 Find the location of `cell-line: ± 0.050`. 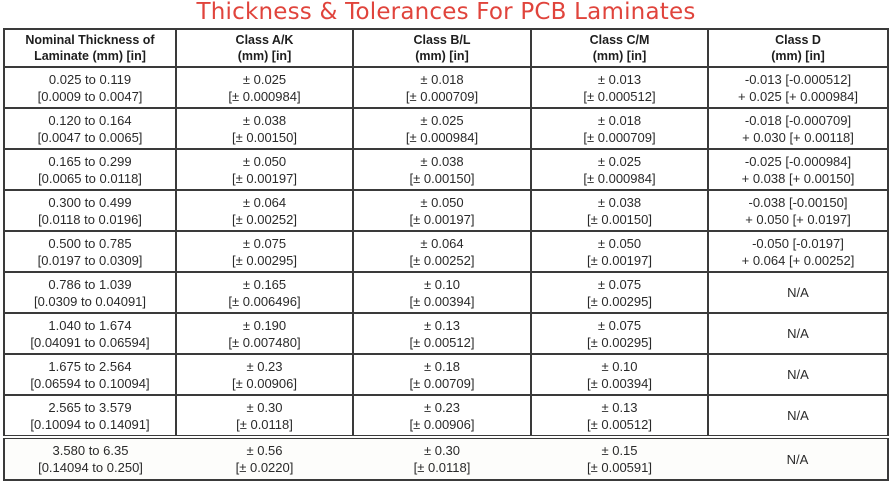

cell-line: ± 0.050 is located at coordinates (264, 161).